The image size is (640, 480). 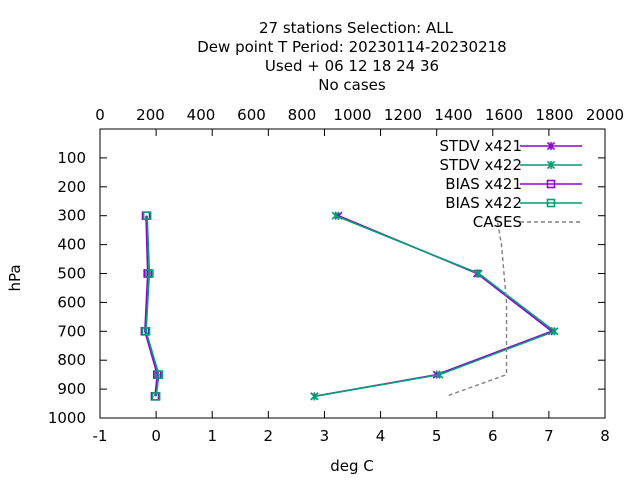 I want to click on x2-tick-label: 600, so click(x=251, y=115).